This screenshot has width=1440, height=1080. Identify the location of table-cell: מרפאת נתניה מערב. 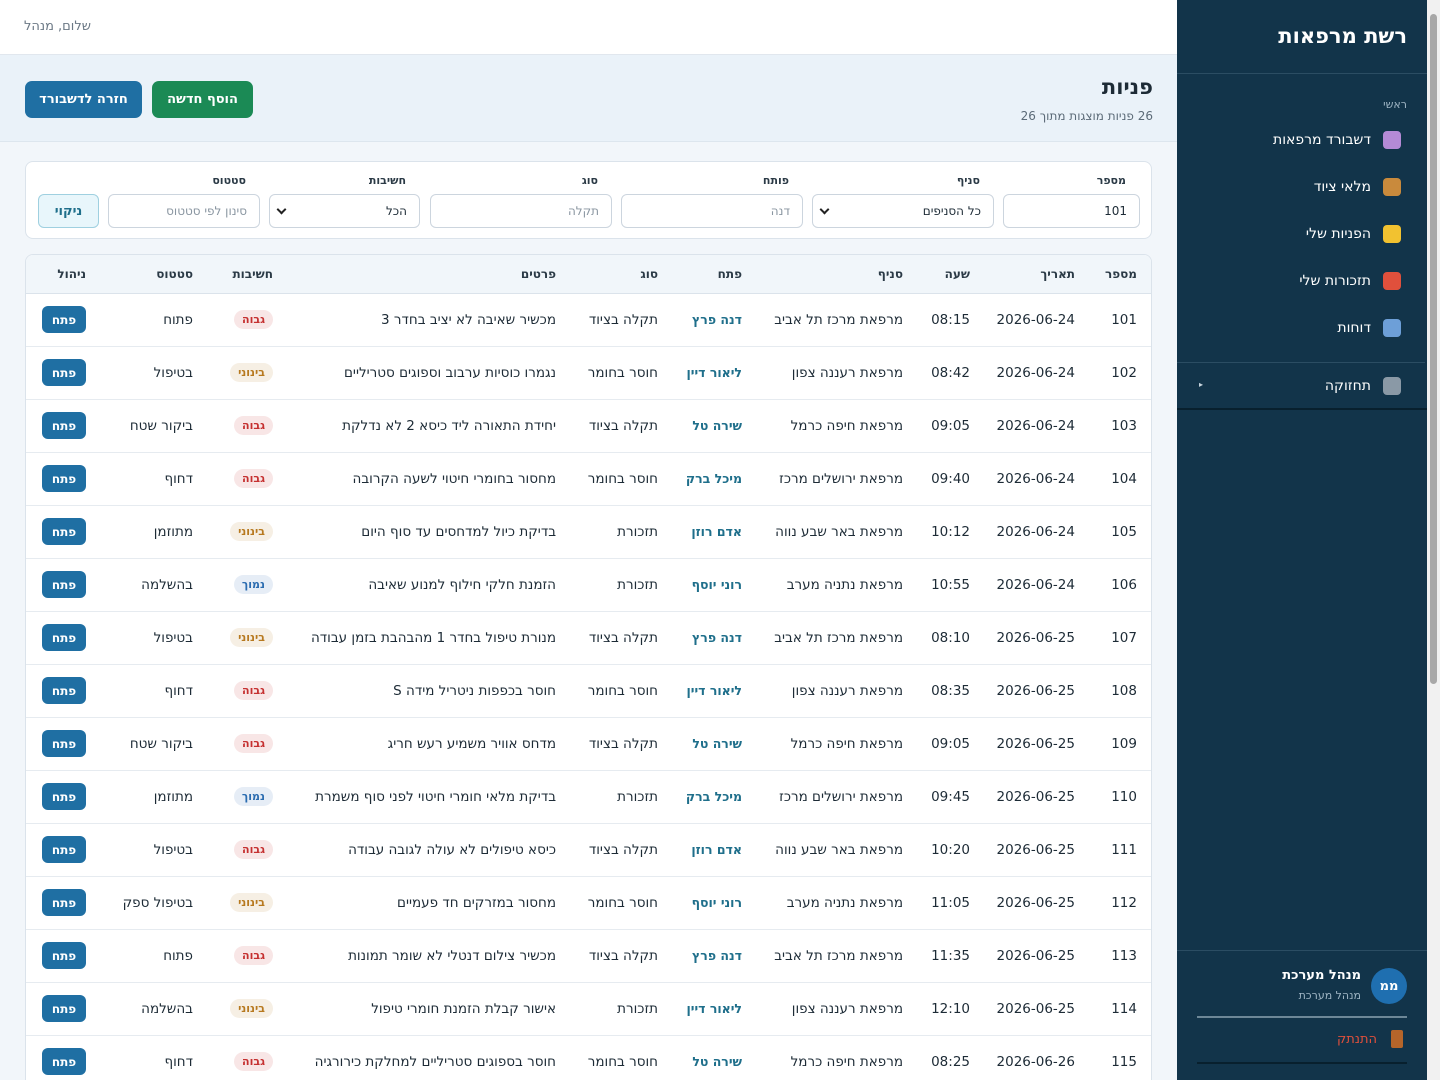
(836, 903).